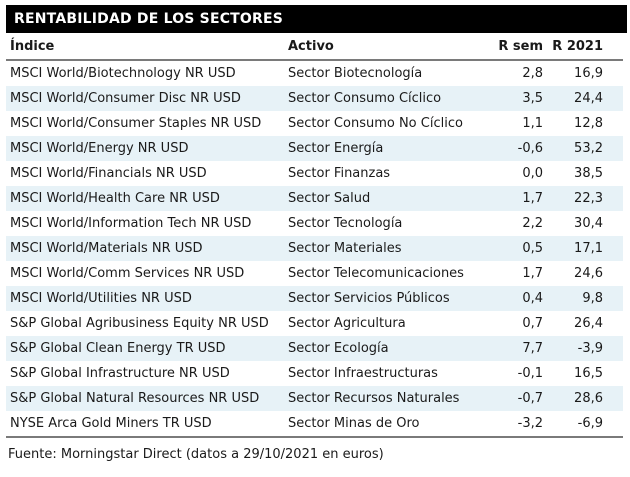 This screenshot has height=477, width=630. I want to click on table-header-row: Índice Activo R sem R 2021, so click(314, 47).